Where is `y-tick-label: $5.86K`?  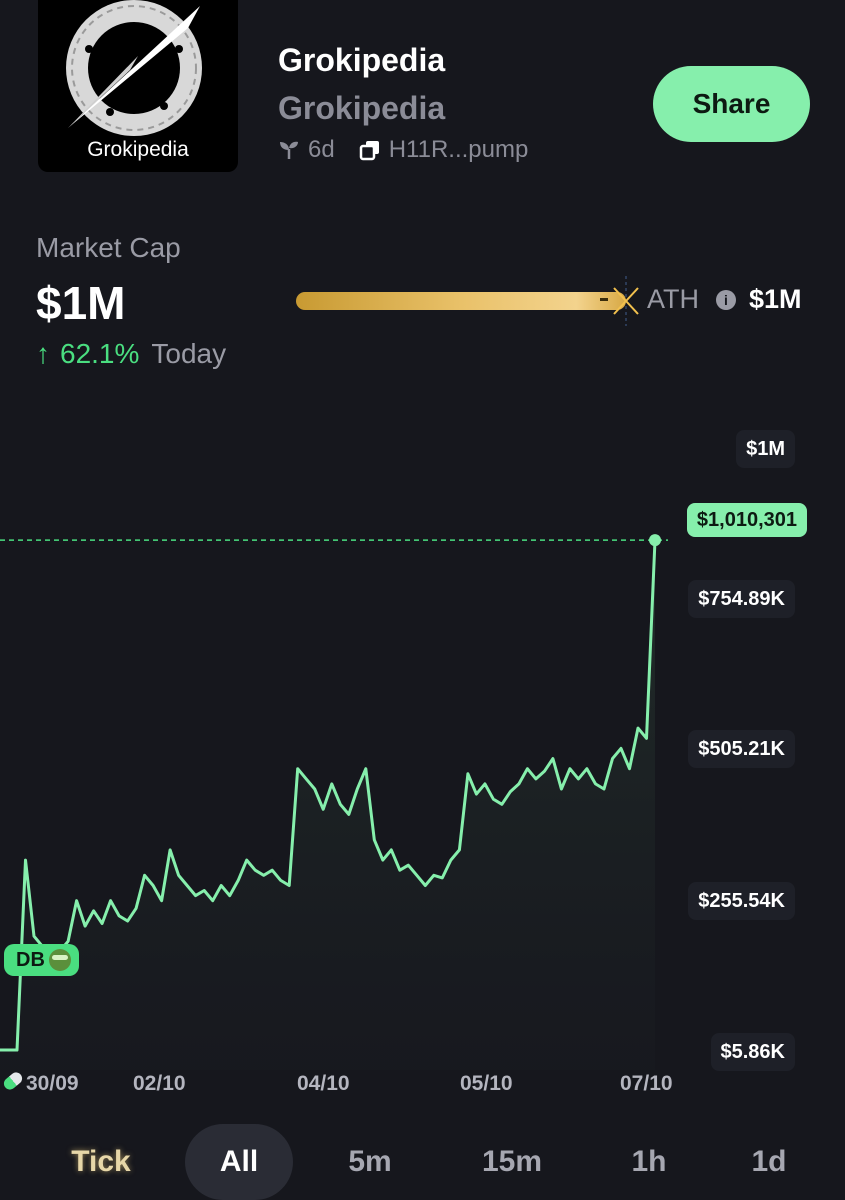 y-tick-label: $5.86K is located at coordinates (752, 1052).